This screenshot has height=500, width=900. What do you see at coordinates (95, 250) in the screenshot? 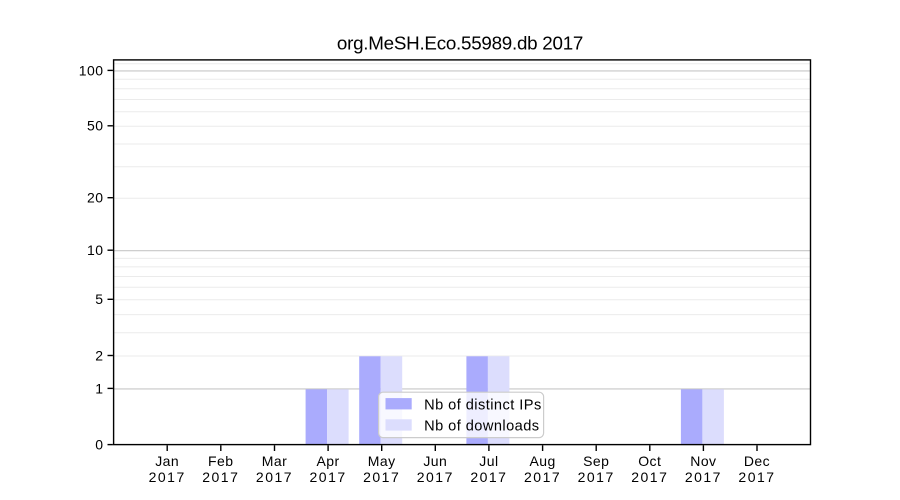
I see `svg-text: 10` at bounding box center [95, 250].